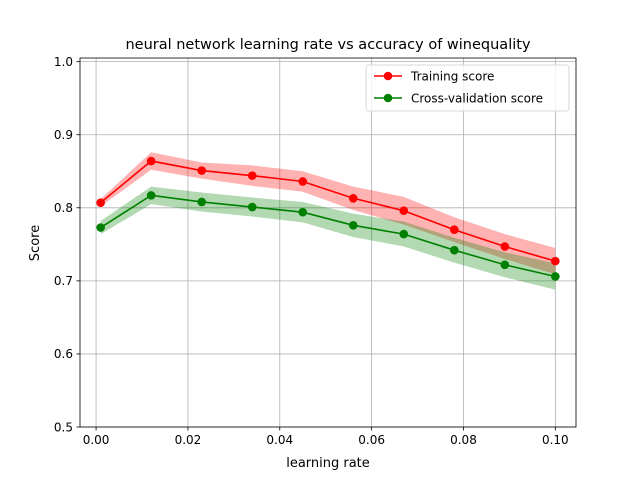  What do you see at coordinates (371, 440) in the screenshot?
I see `x-tick-label: 0.06` at bounding box center [371, 440].